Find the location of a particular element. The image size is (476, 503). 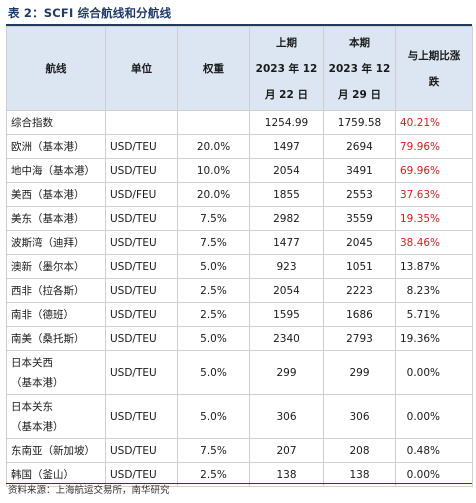

header-previous: 上期 2023 年 12 月 22 日 is located at coordinates (286, 68).